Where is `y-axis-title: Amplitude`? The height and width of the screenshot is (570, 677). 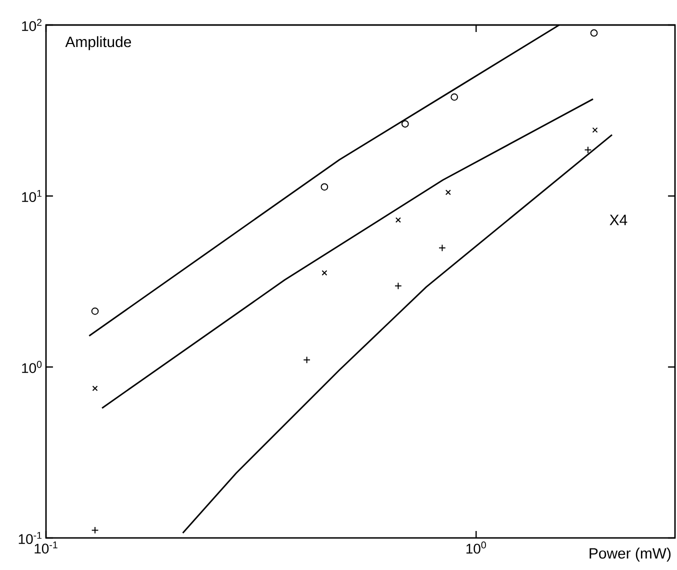
y-axis-title: Amplitude is located at coordinates (98, 43).